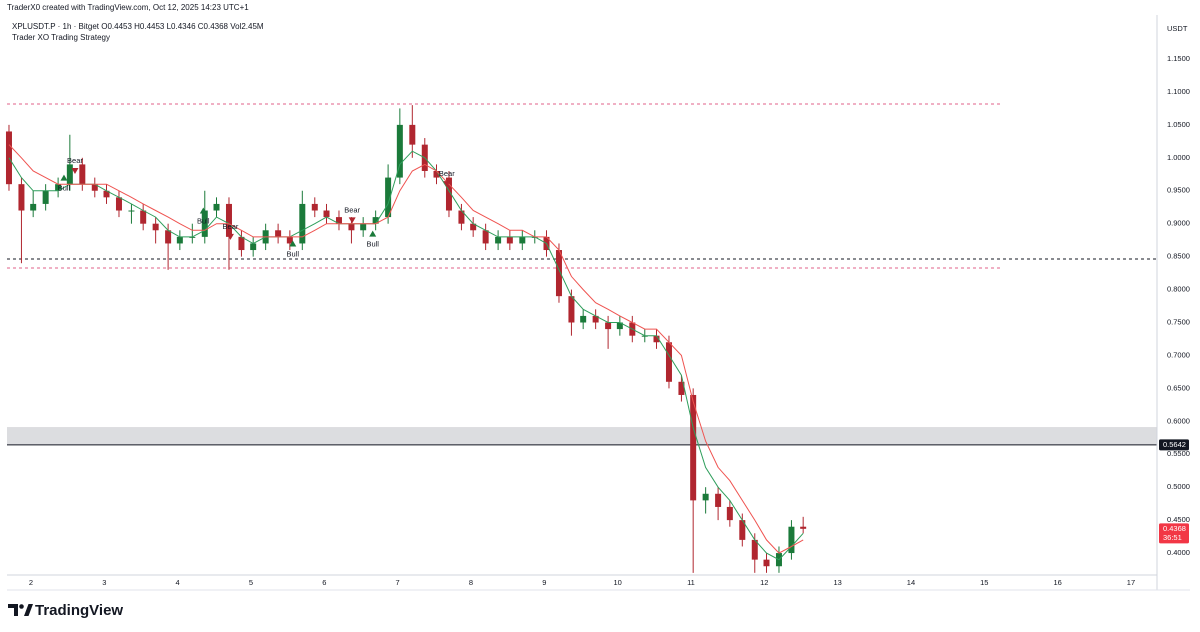 This screenshot has height=632, width=1200. Describe the element at coordinates (1178, 486) in the screenshot. I see `y-tick-label: 0.5000` at that location.